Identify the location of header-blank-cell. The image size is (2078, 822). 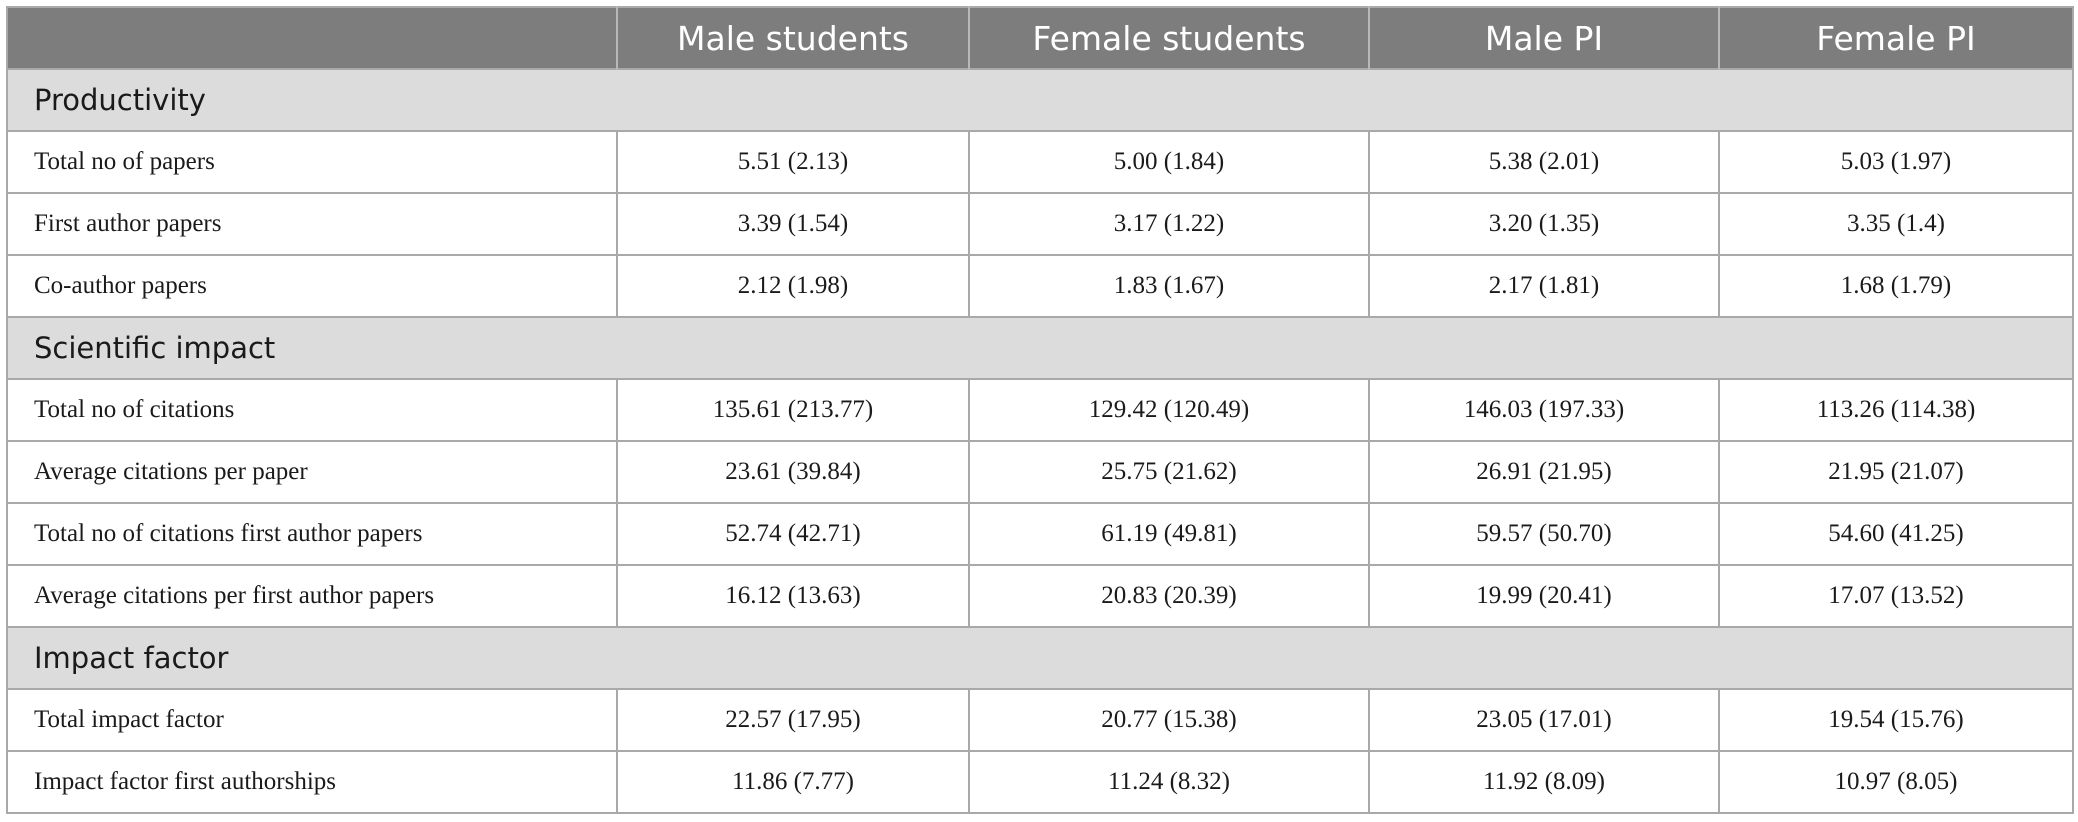
(312, 38).